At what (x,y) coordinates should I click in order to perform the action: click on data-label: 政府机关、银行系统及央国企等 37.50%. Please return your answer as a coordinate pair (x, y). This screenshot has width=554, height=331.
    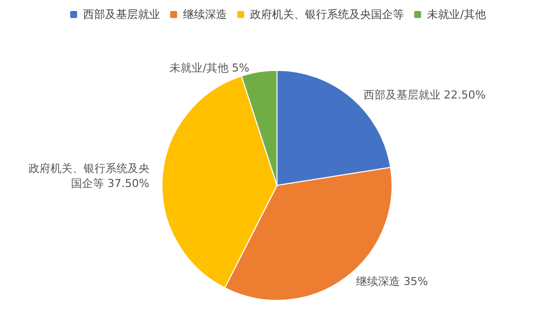
    Looking at the image, I should click on (89, 176).